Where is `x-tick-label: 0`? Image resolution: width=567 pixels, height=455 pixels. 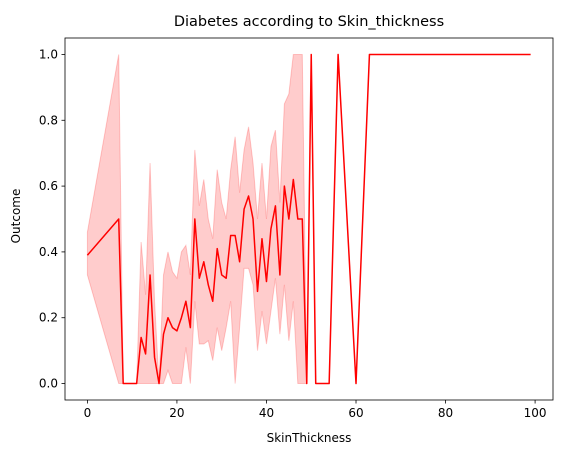
x-tick-label: 0 is located at coordinates (88, 413).